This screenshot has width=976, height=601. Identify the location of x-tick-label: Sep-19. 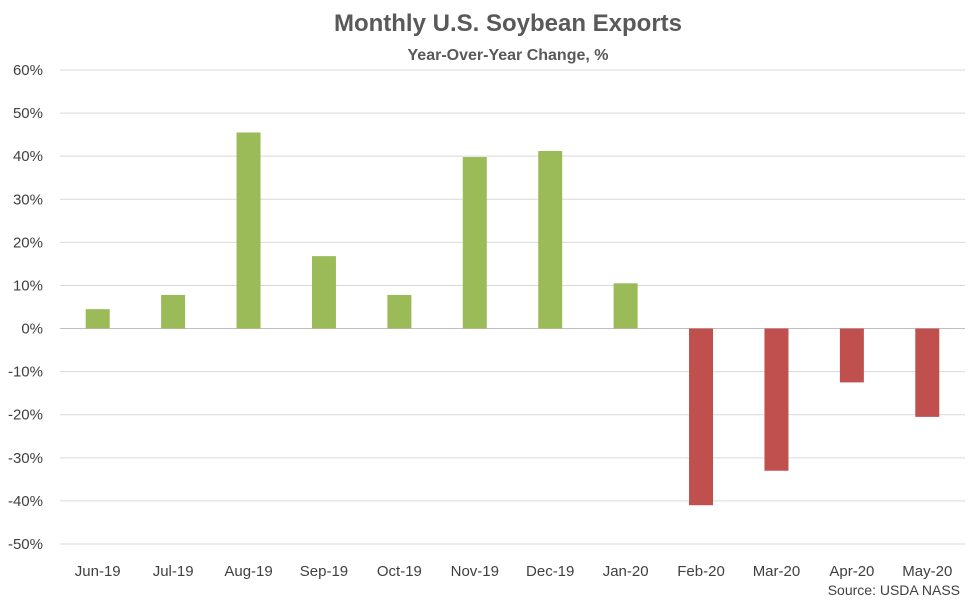
(324, 571).